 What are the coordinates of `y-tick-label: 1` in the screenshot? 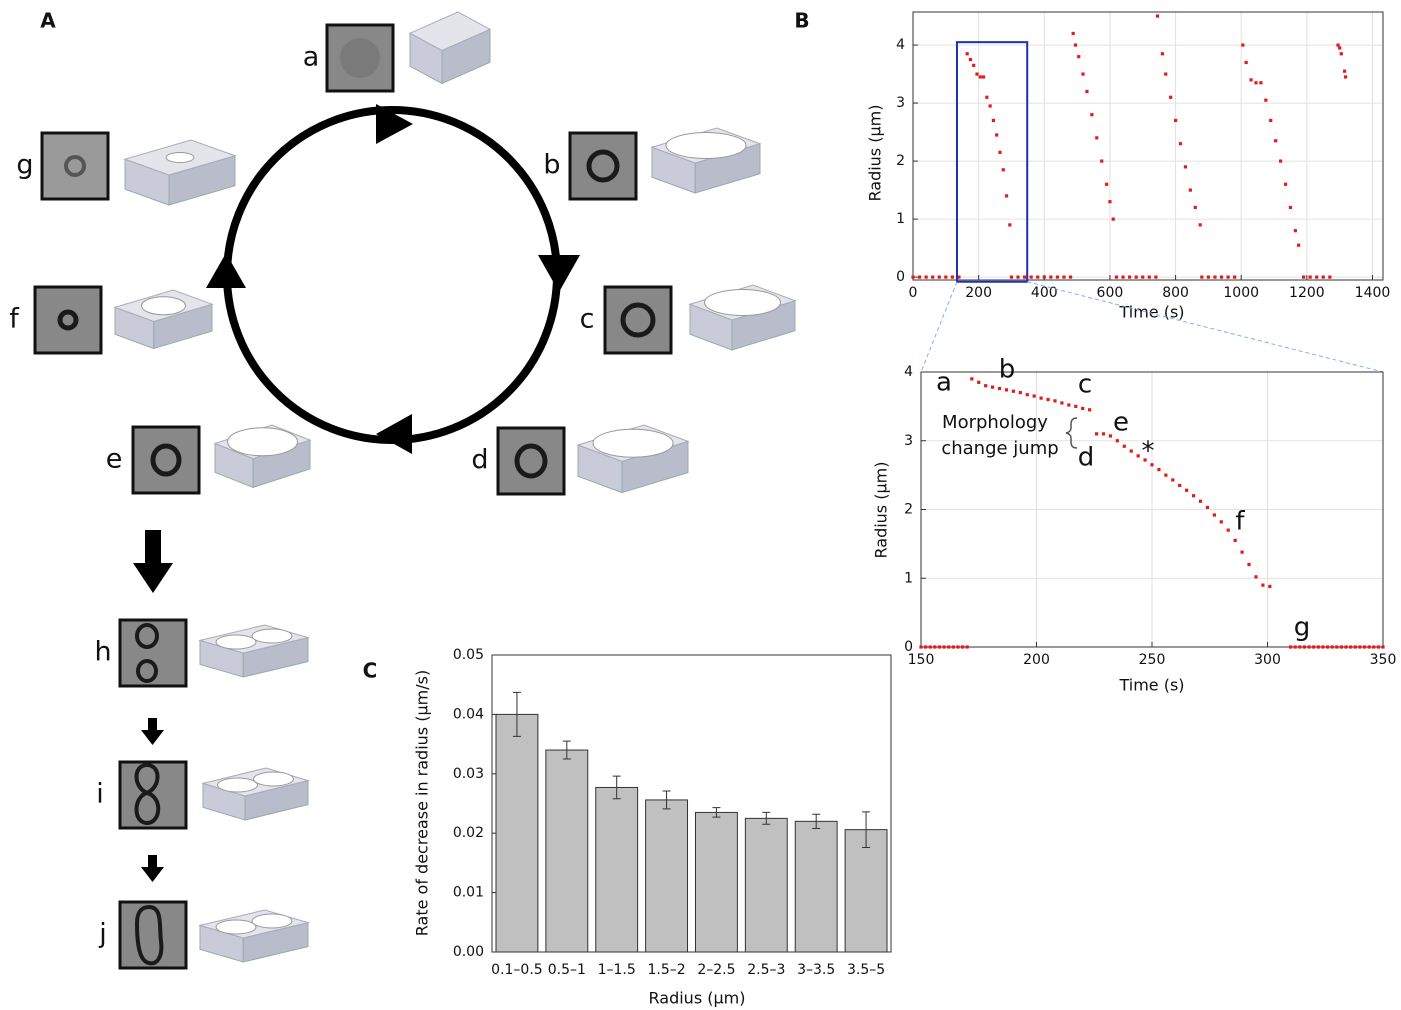 It's located at (900, 219).